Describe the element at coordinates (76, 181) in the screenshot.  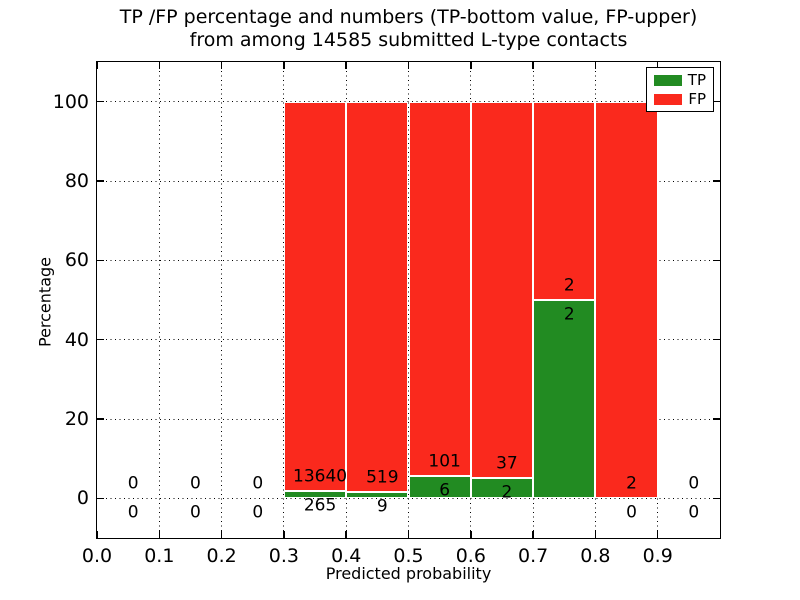
I see `y-tick-label: 80` at that location.